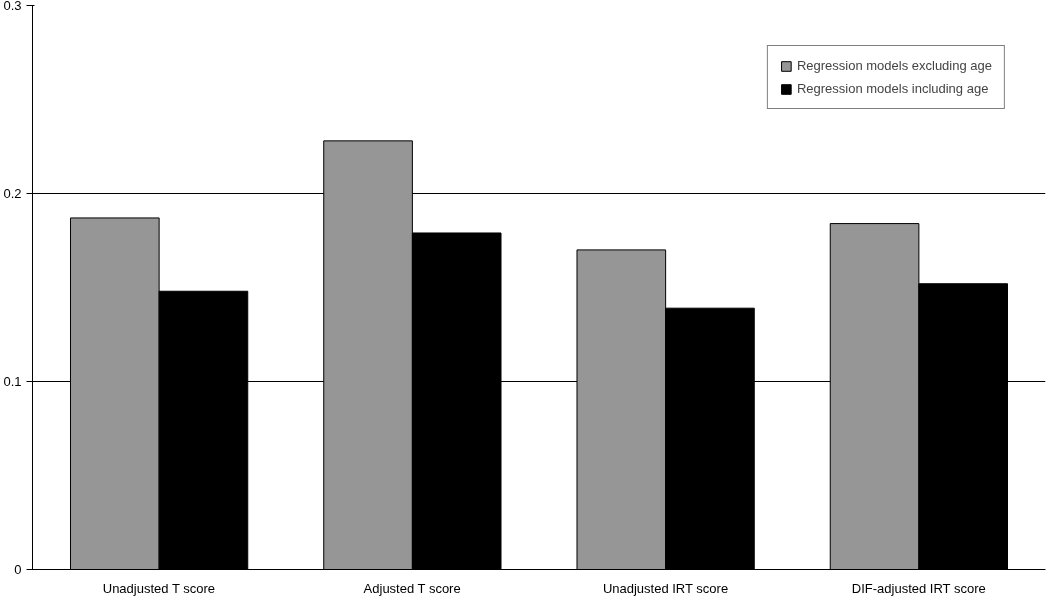 The height and width of the screenshot is (601, 1053). I want to click on x-tick-label: Unadjusted T score, so click(159, 588).